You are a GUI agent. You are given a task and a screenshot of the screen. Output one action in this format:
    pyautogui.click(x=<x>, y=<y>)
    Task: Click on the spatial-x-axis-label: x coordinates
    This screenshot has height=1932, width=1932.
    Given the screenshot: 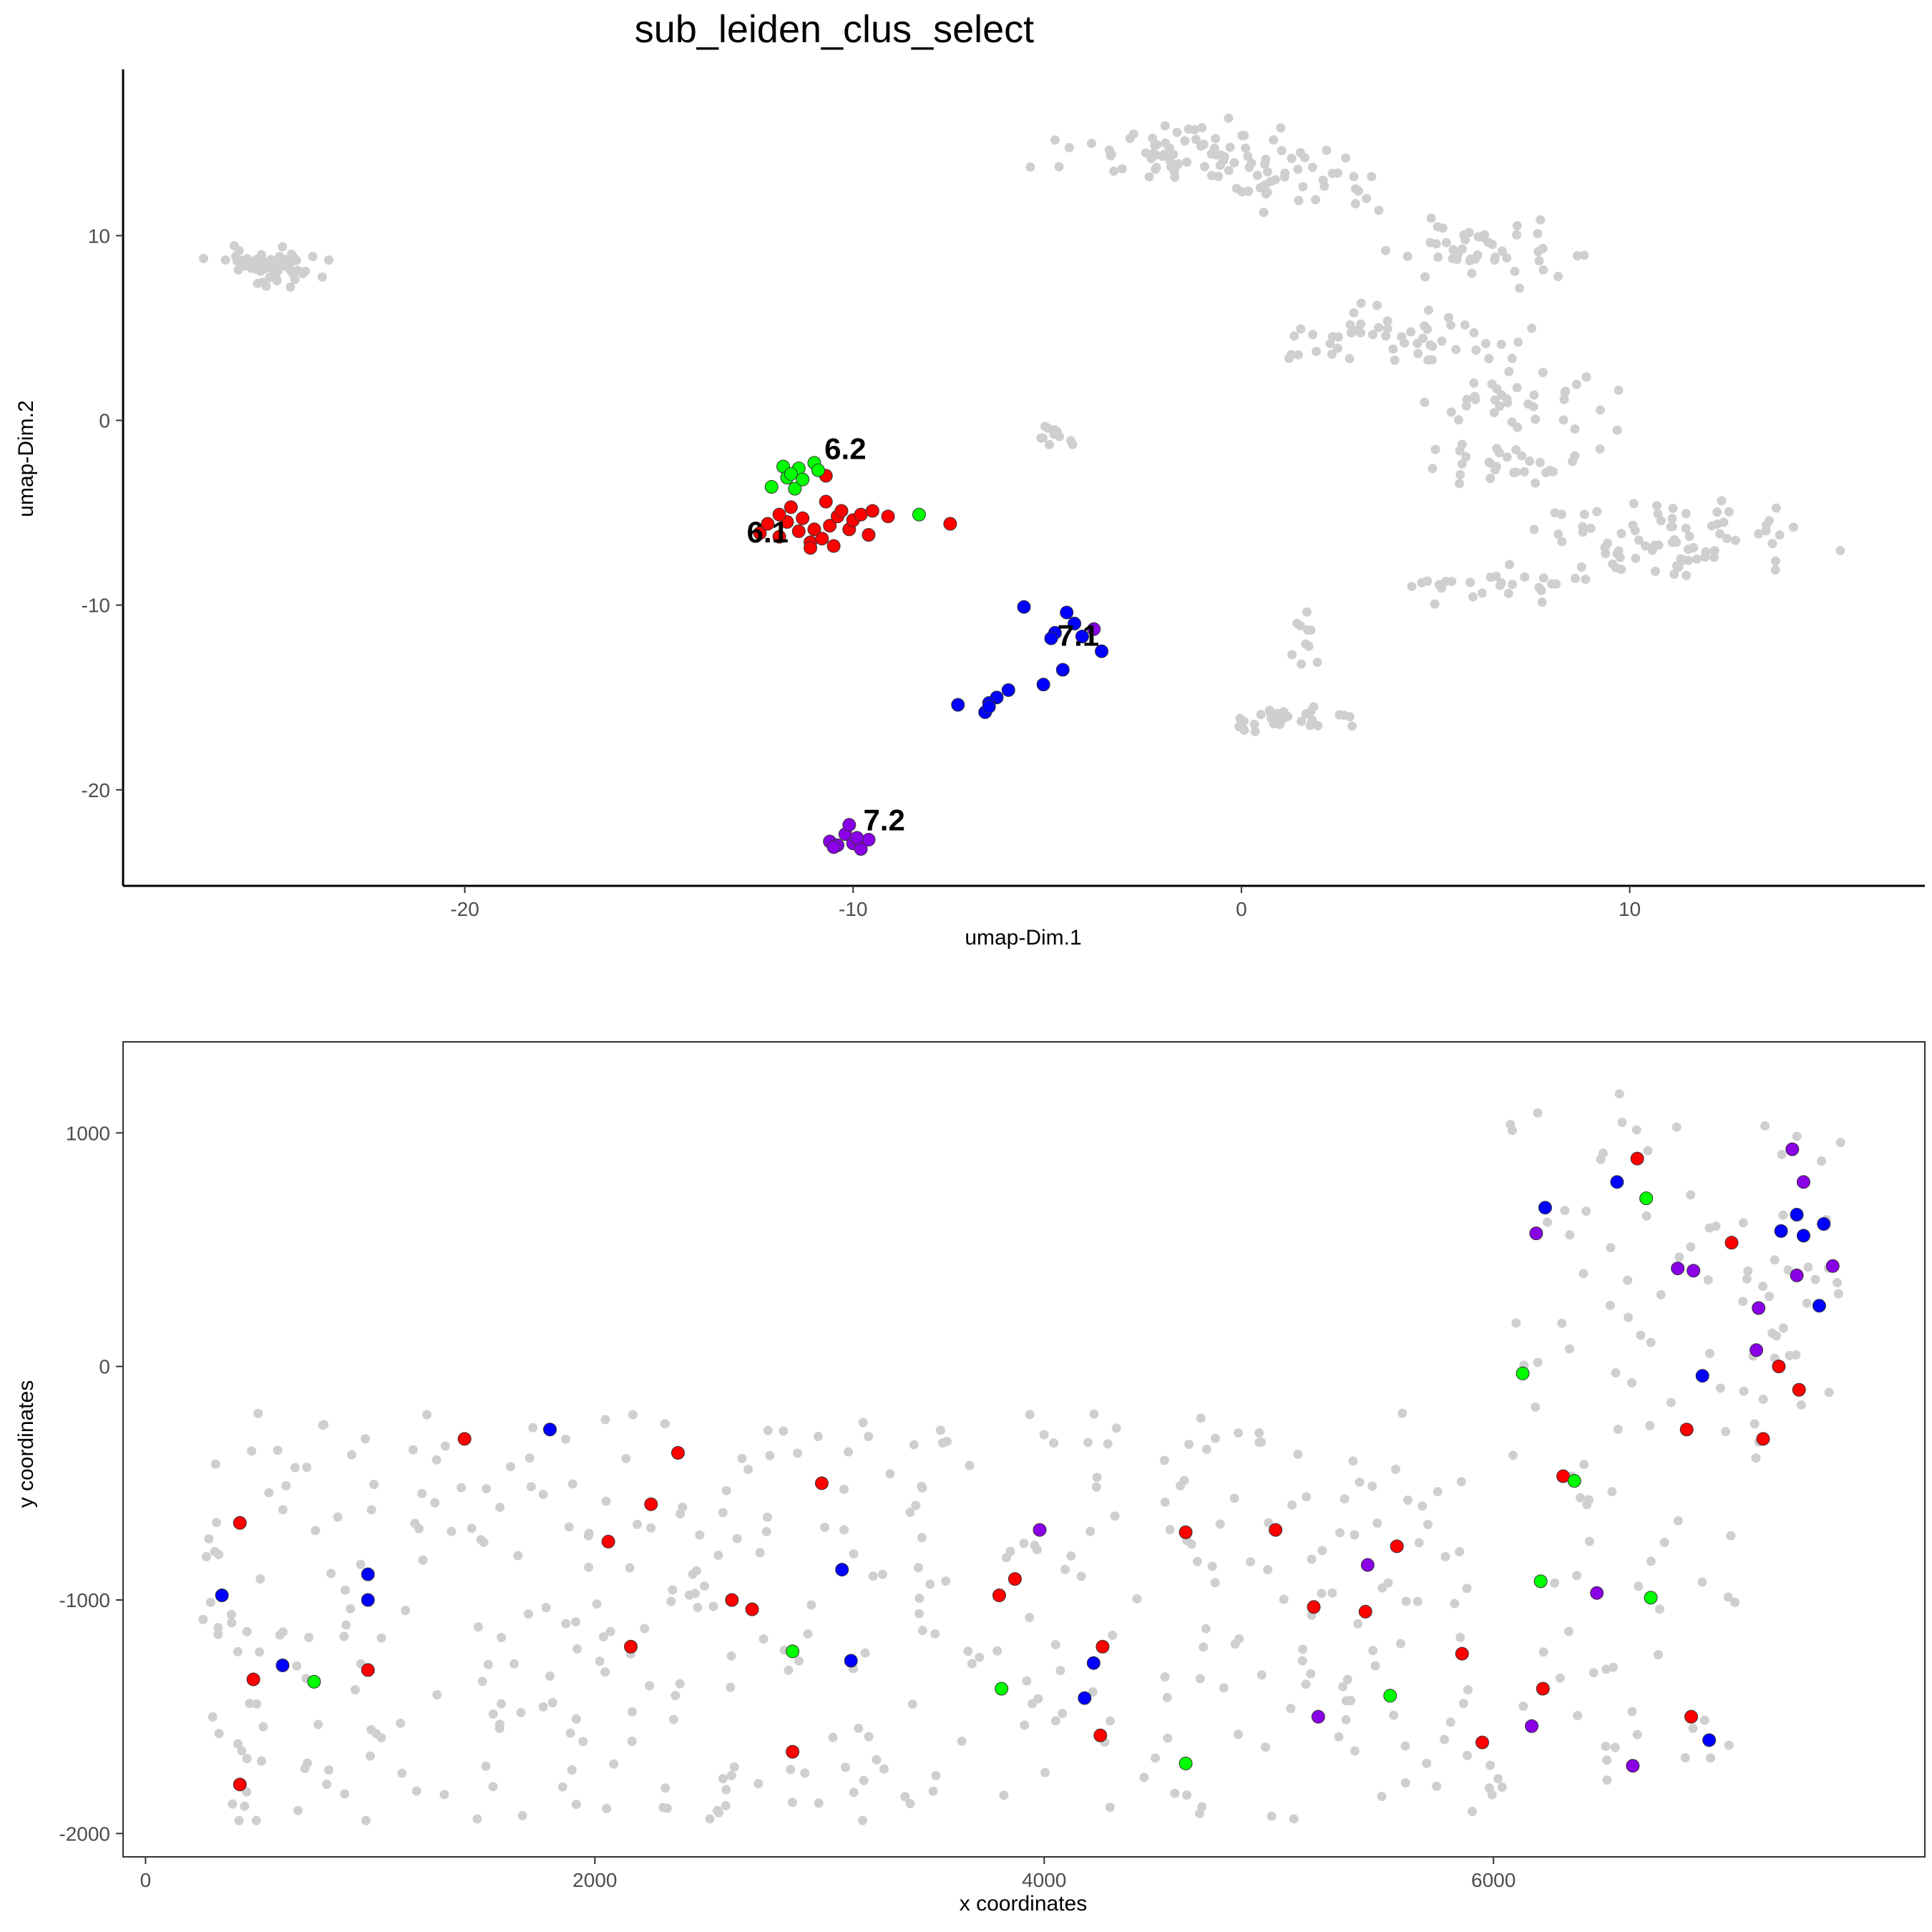 What is the action you would take?
    pyautogui.click(x=1023, y=1904)
    